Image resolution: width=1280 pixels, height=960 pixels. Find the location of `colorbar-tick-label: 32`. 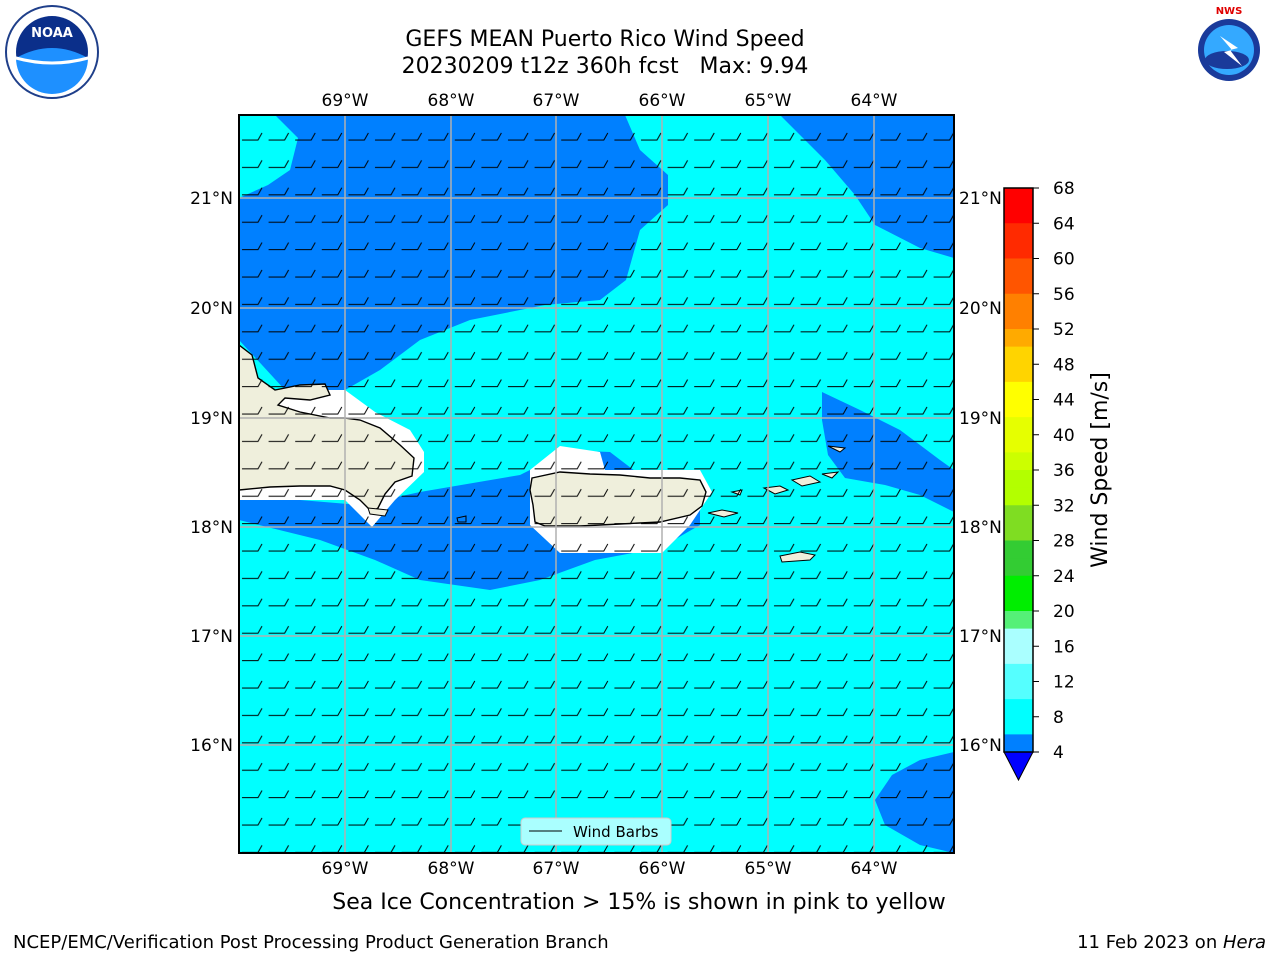

colorbar-tick-label: 32 is located at coordinates (1064, 506).